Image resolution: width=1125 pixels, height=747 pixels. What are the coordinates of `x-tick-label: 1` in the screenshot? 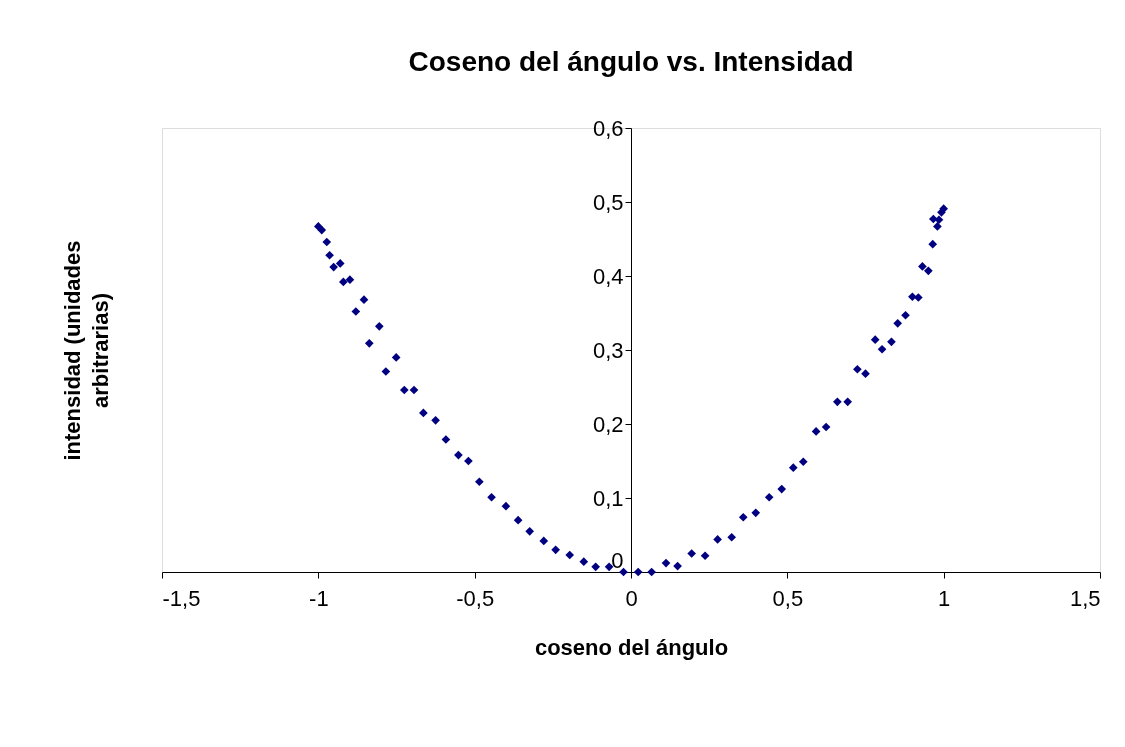 It's located at (944, 598).